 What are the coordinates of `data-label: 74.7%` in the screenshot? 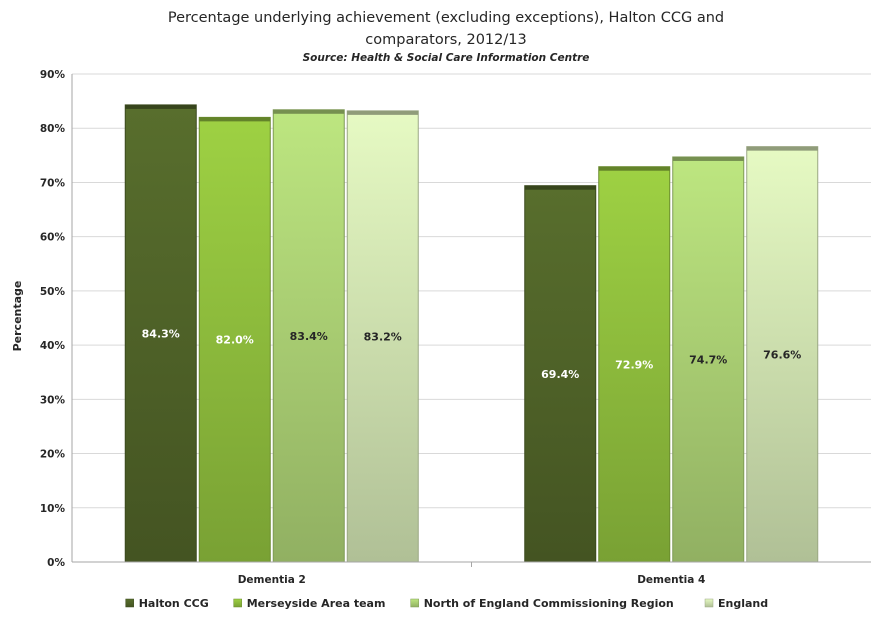 It's located at (708, 359).